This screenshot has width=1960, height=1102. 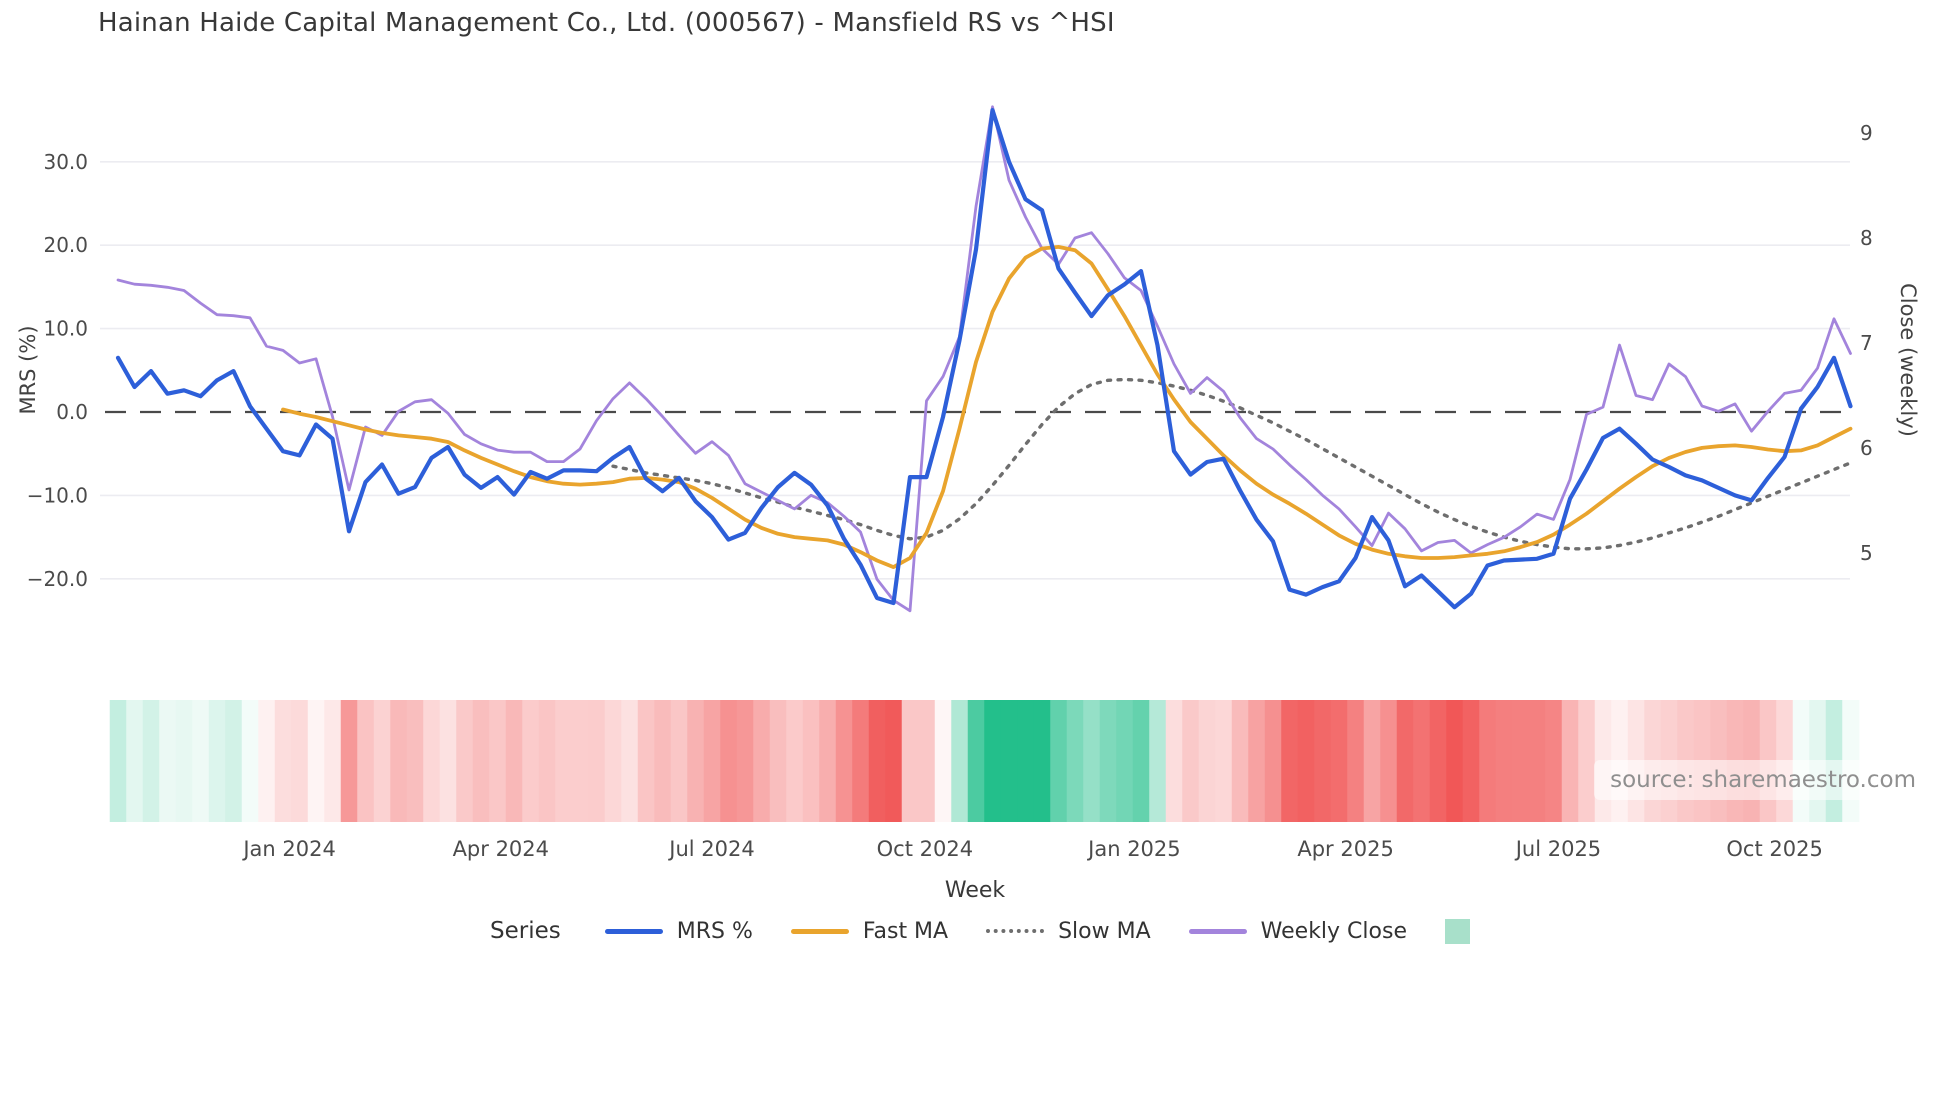 What do you see at coordinates (710, 849) in the screenshot?
I see `x-axis-tick: Jul 2024` at bounding box center [710, 849].